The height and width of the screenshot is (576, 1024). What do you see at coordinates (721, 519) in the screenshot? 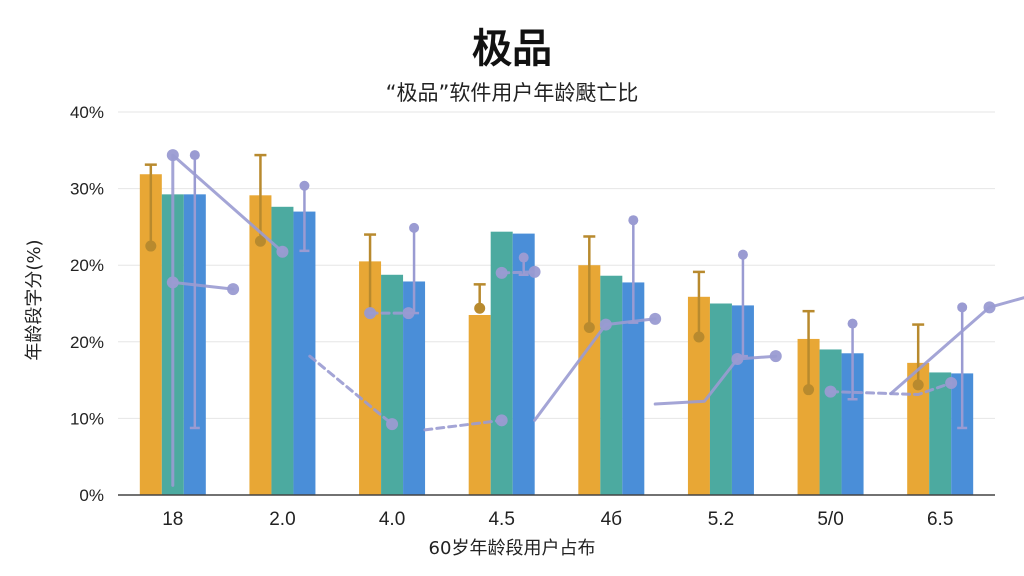
I see `x-tick-label: 5.2` at bounding box center [721, 519].